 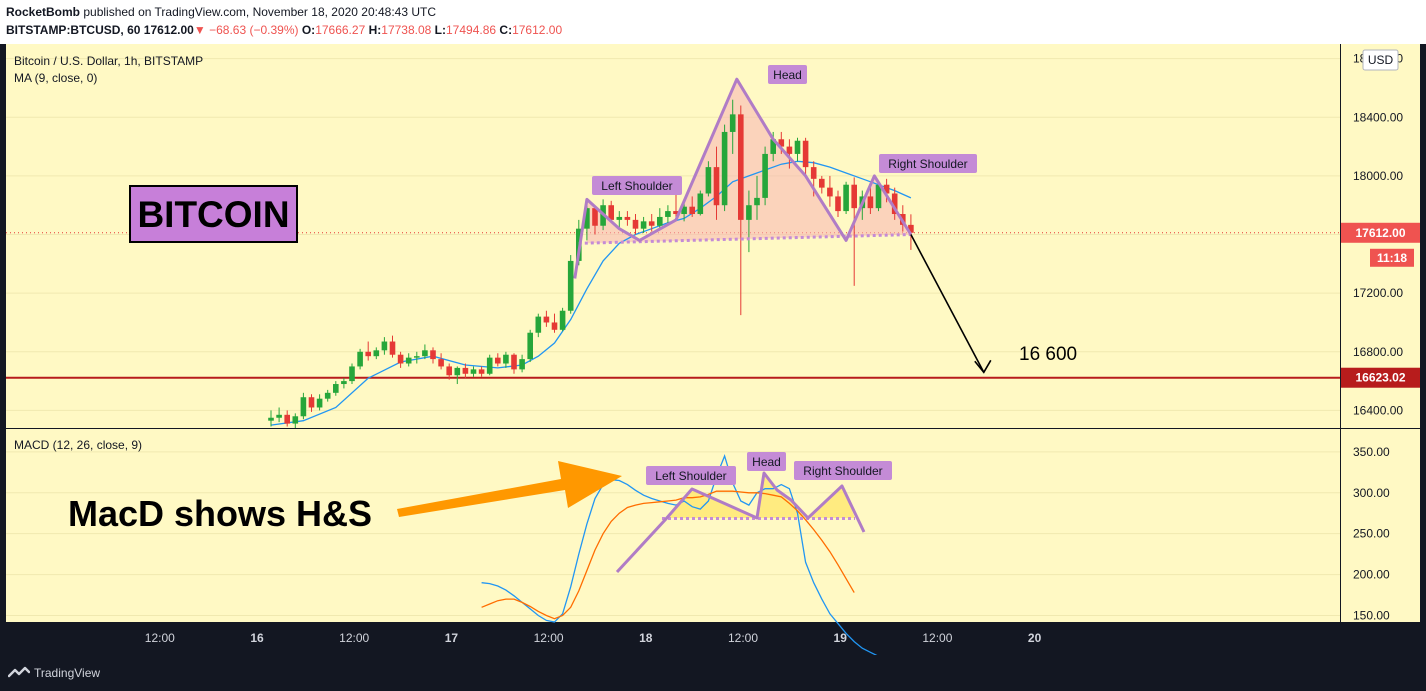 What do you see at coordinates (1371, 534) in the screenshot?
I see `macd-axis: 350.00 300.00 250.00 200.00 150.00` at bounding box center [1371, 534].